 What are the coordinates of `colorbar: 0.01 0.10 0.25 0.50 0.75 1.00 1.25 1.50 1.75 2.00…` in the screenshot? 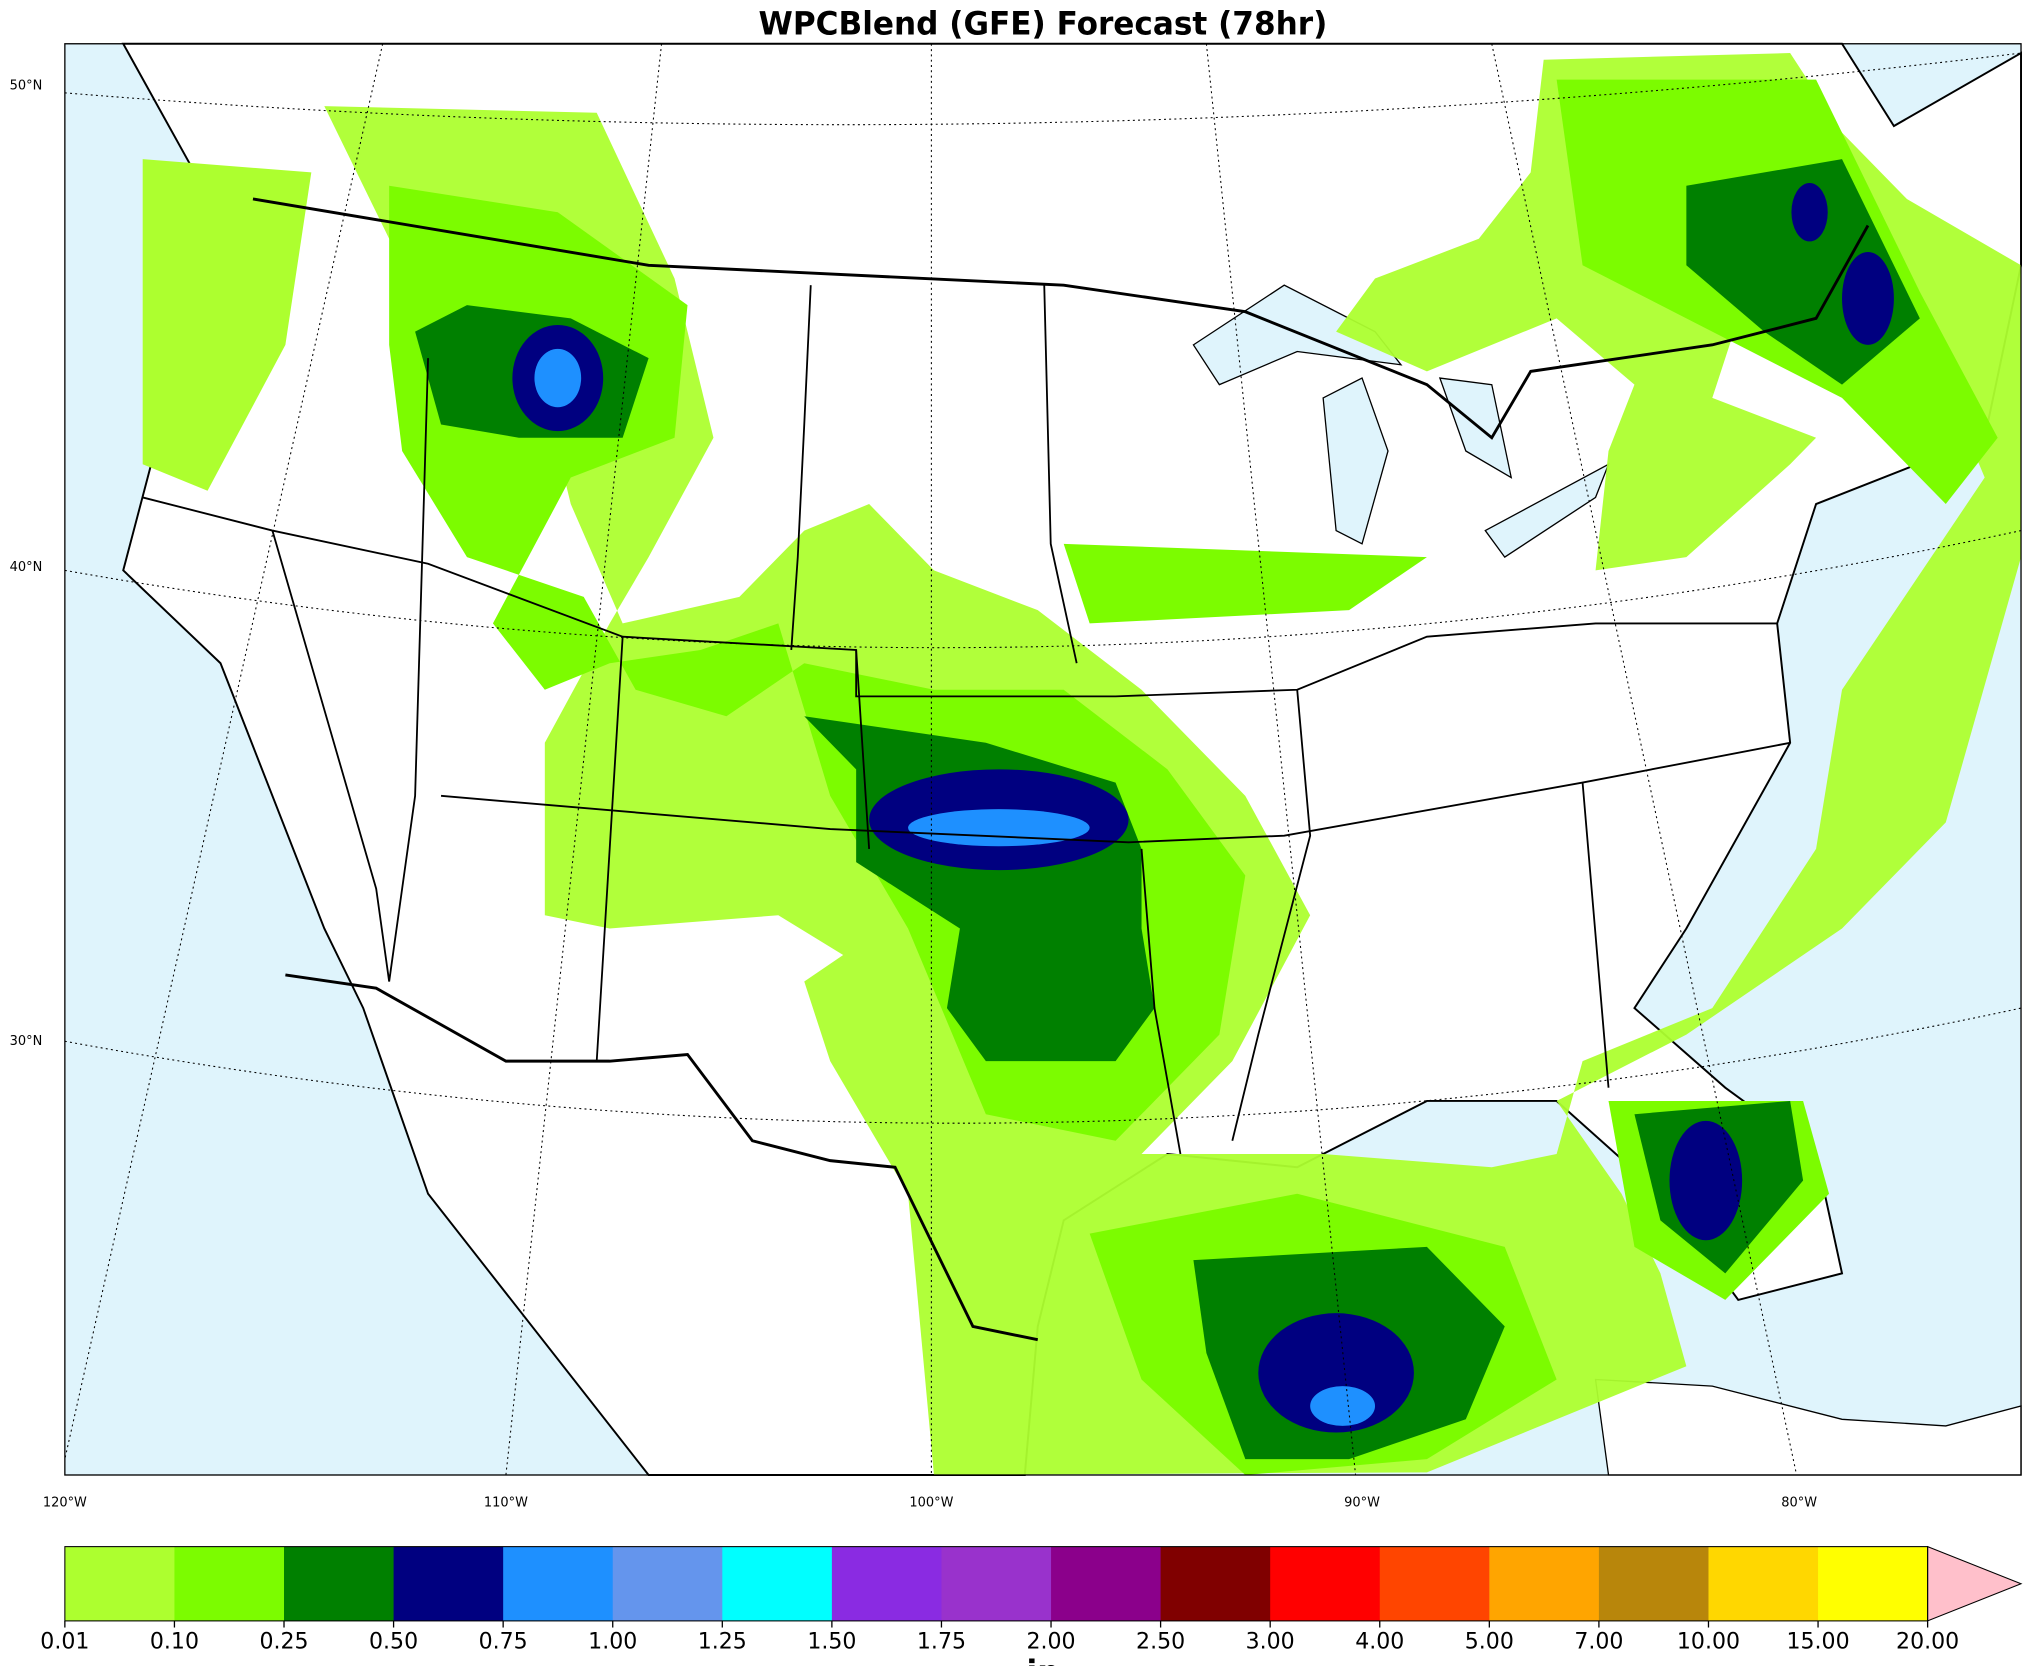 It's located at (1031, 1600).